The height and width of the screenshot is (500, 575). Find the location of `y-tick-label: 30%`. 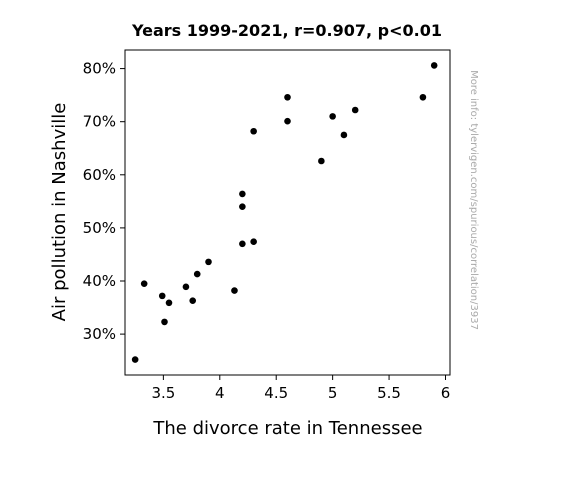

y-tick-label: 30% is located at coordinates (99, 334).